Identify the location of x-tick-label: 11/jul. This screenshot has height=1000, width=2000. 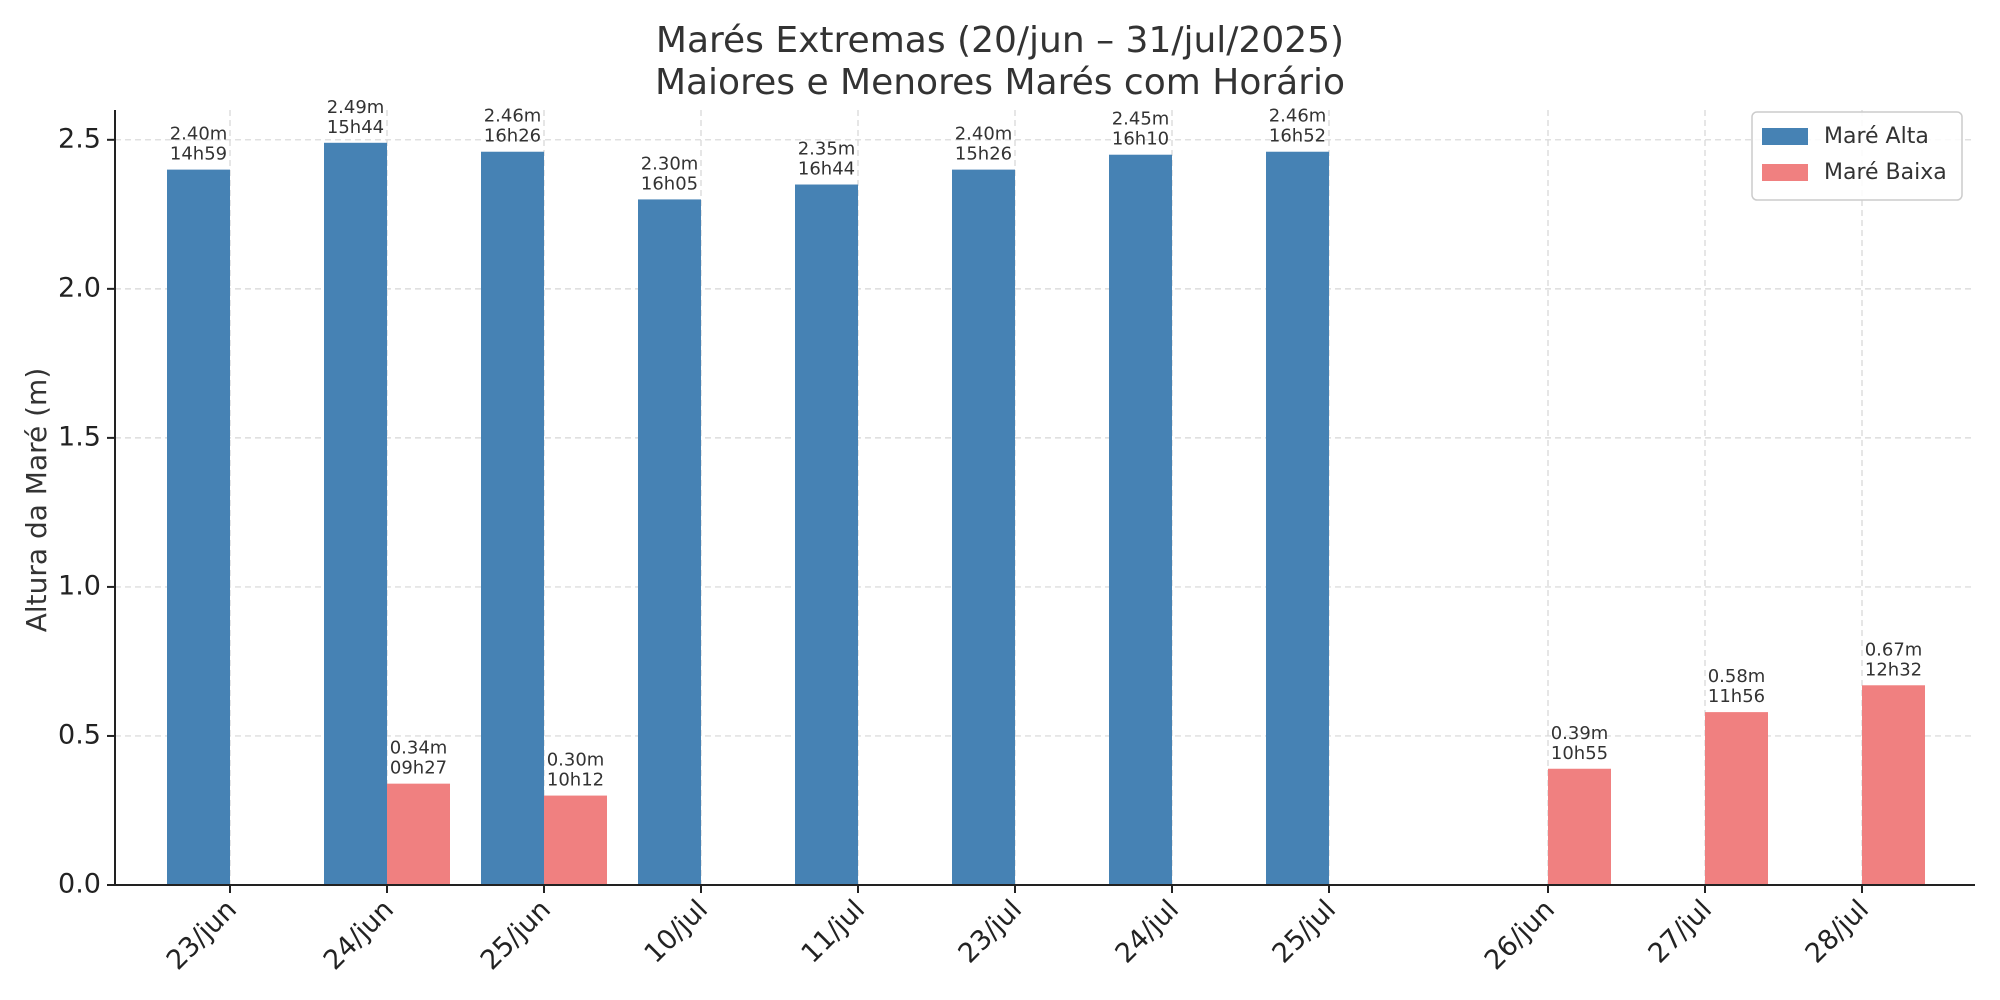
(833, 931).